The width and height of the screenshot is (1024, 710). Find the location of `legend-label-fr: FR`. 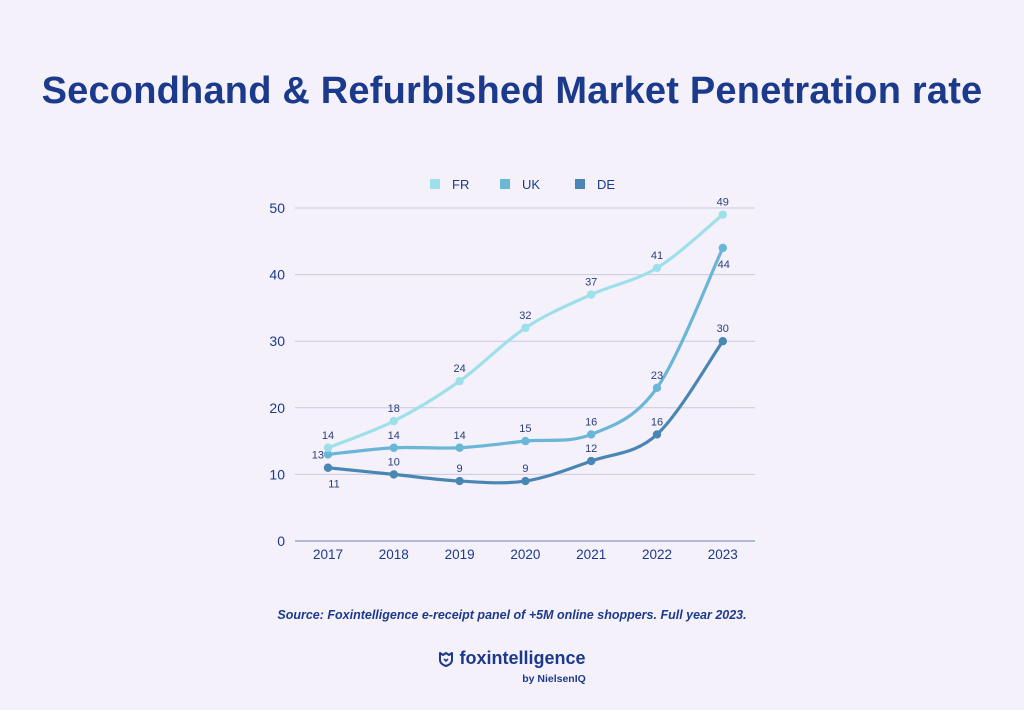

legend-label-fr: FR is located at coordinates (460, 184).